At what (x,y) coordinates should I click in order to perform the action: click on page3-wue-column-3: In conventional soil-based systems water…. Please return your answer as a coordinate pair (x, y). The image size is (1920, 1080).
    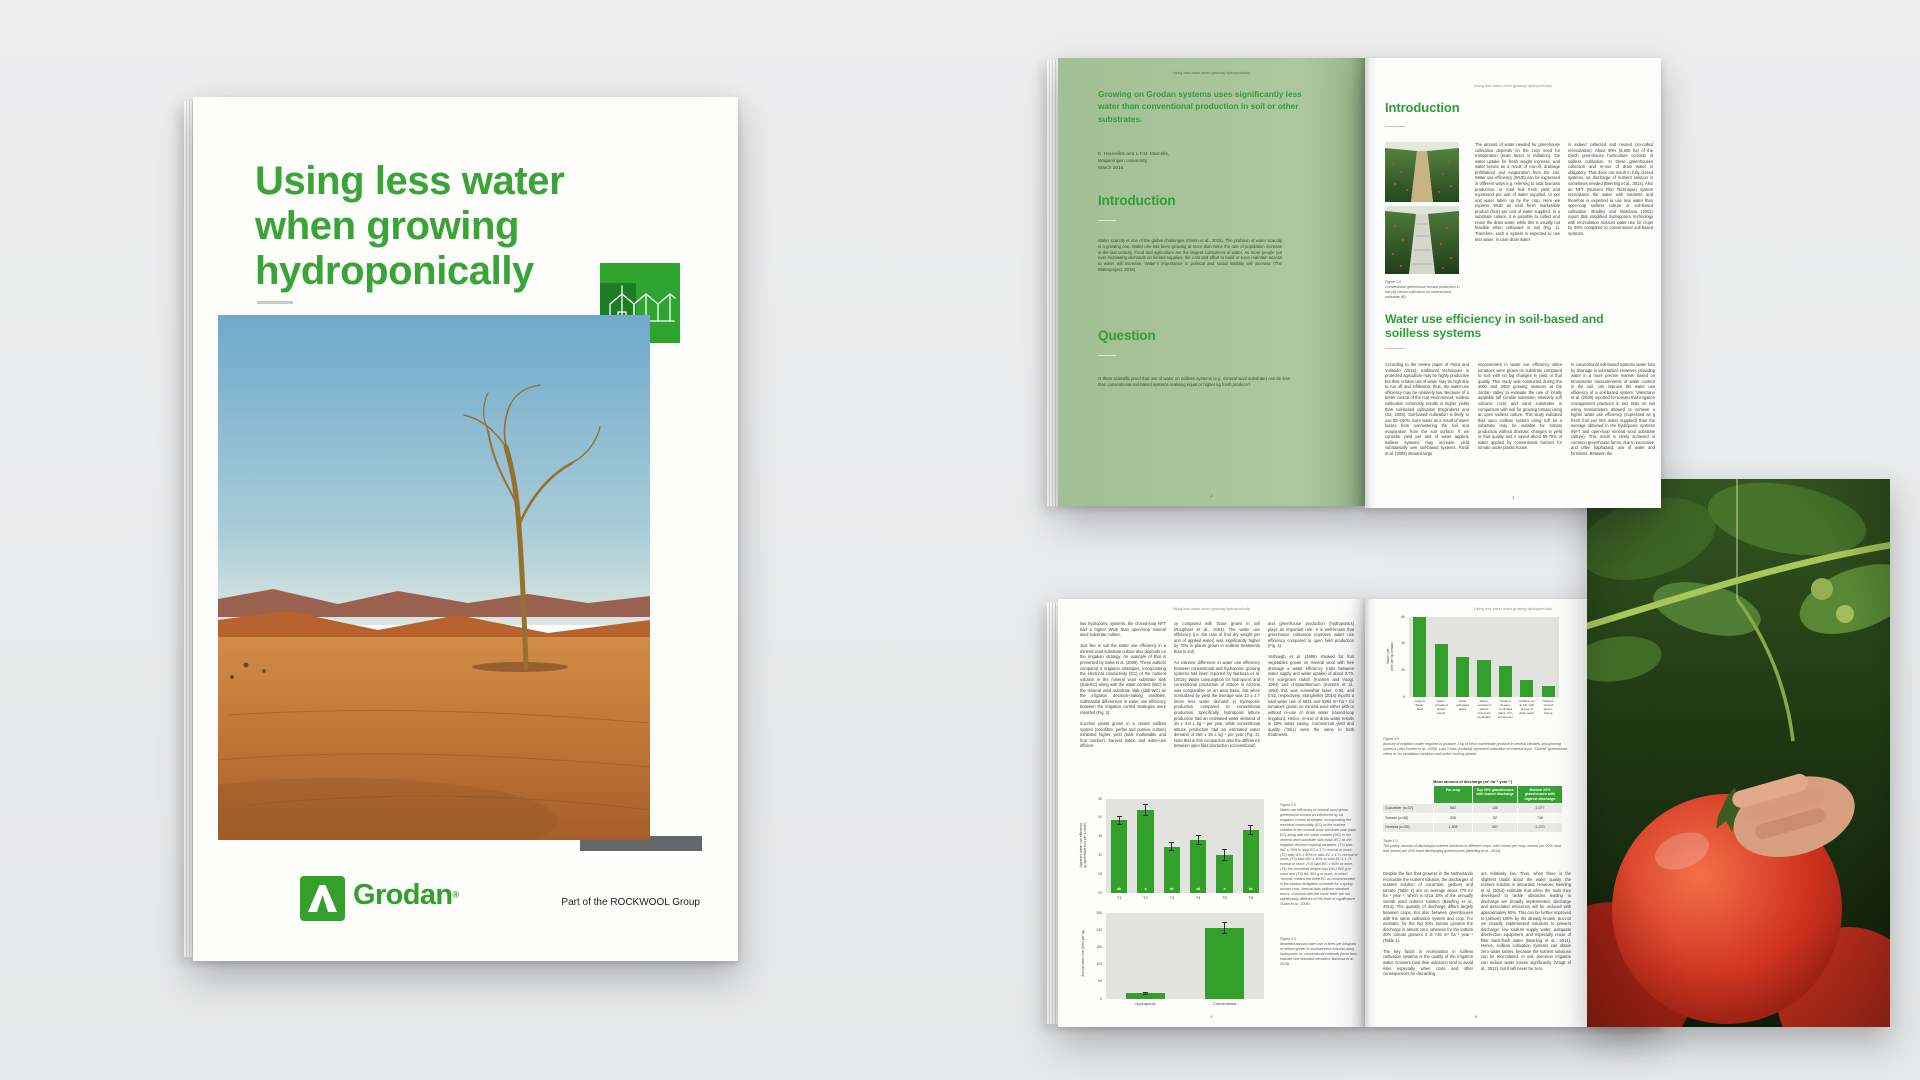
    Looking at the image, I should click on (1613, 409).